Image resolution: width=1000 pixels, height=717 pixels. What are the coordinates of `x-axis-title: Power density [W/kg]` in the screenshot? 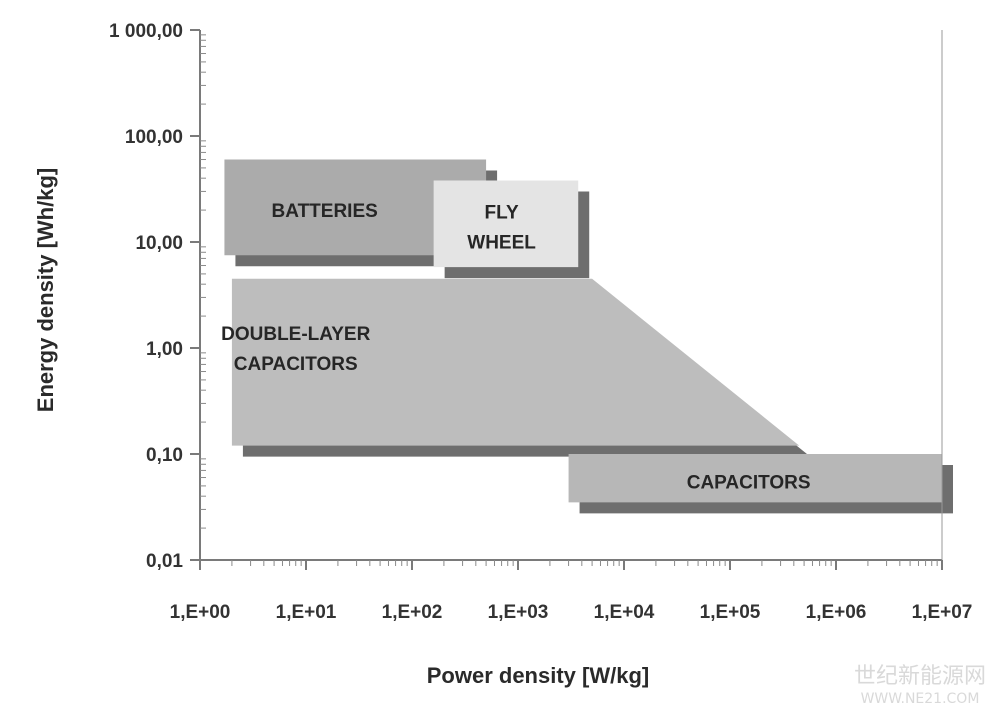 It's located at (538, 675).